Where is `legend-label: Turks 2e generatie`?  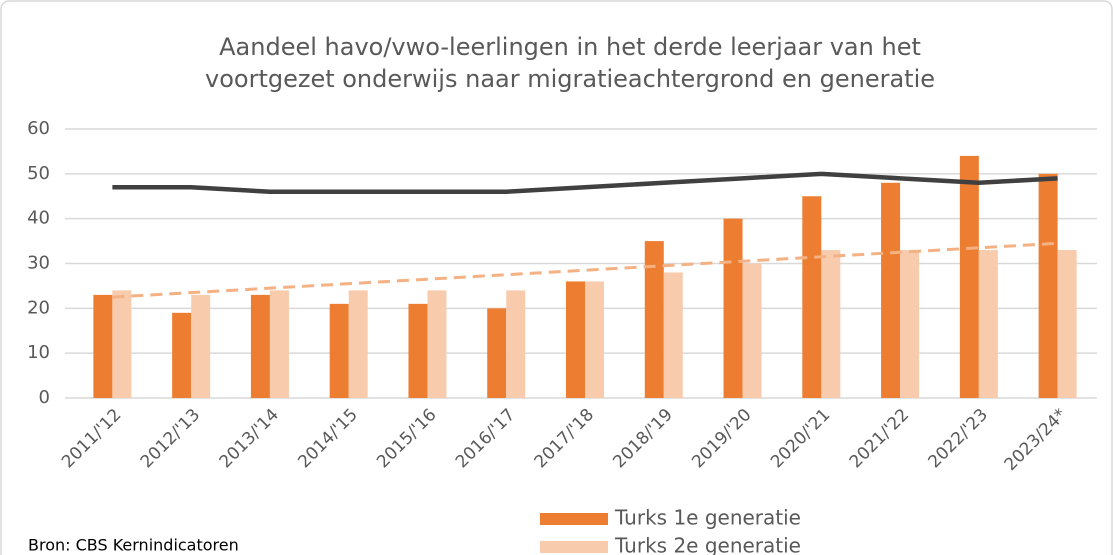 legend-label: Turks 2e generatie is located at coordinates (707, 544).